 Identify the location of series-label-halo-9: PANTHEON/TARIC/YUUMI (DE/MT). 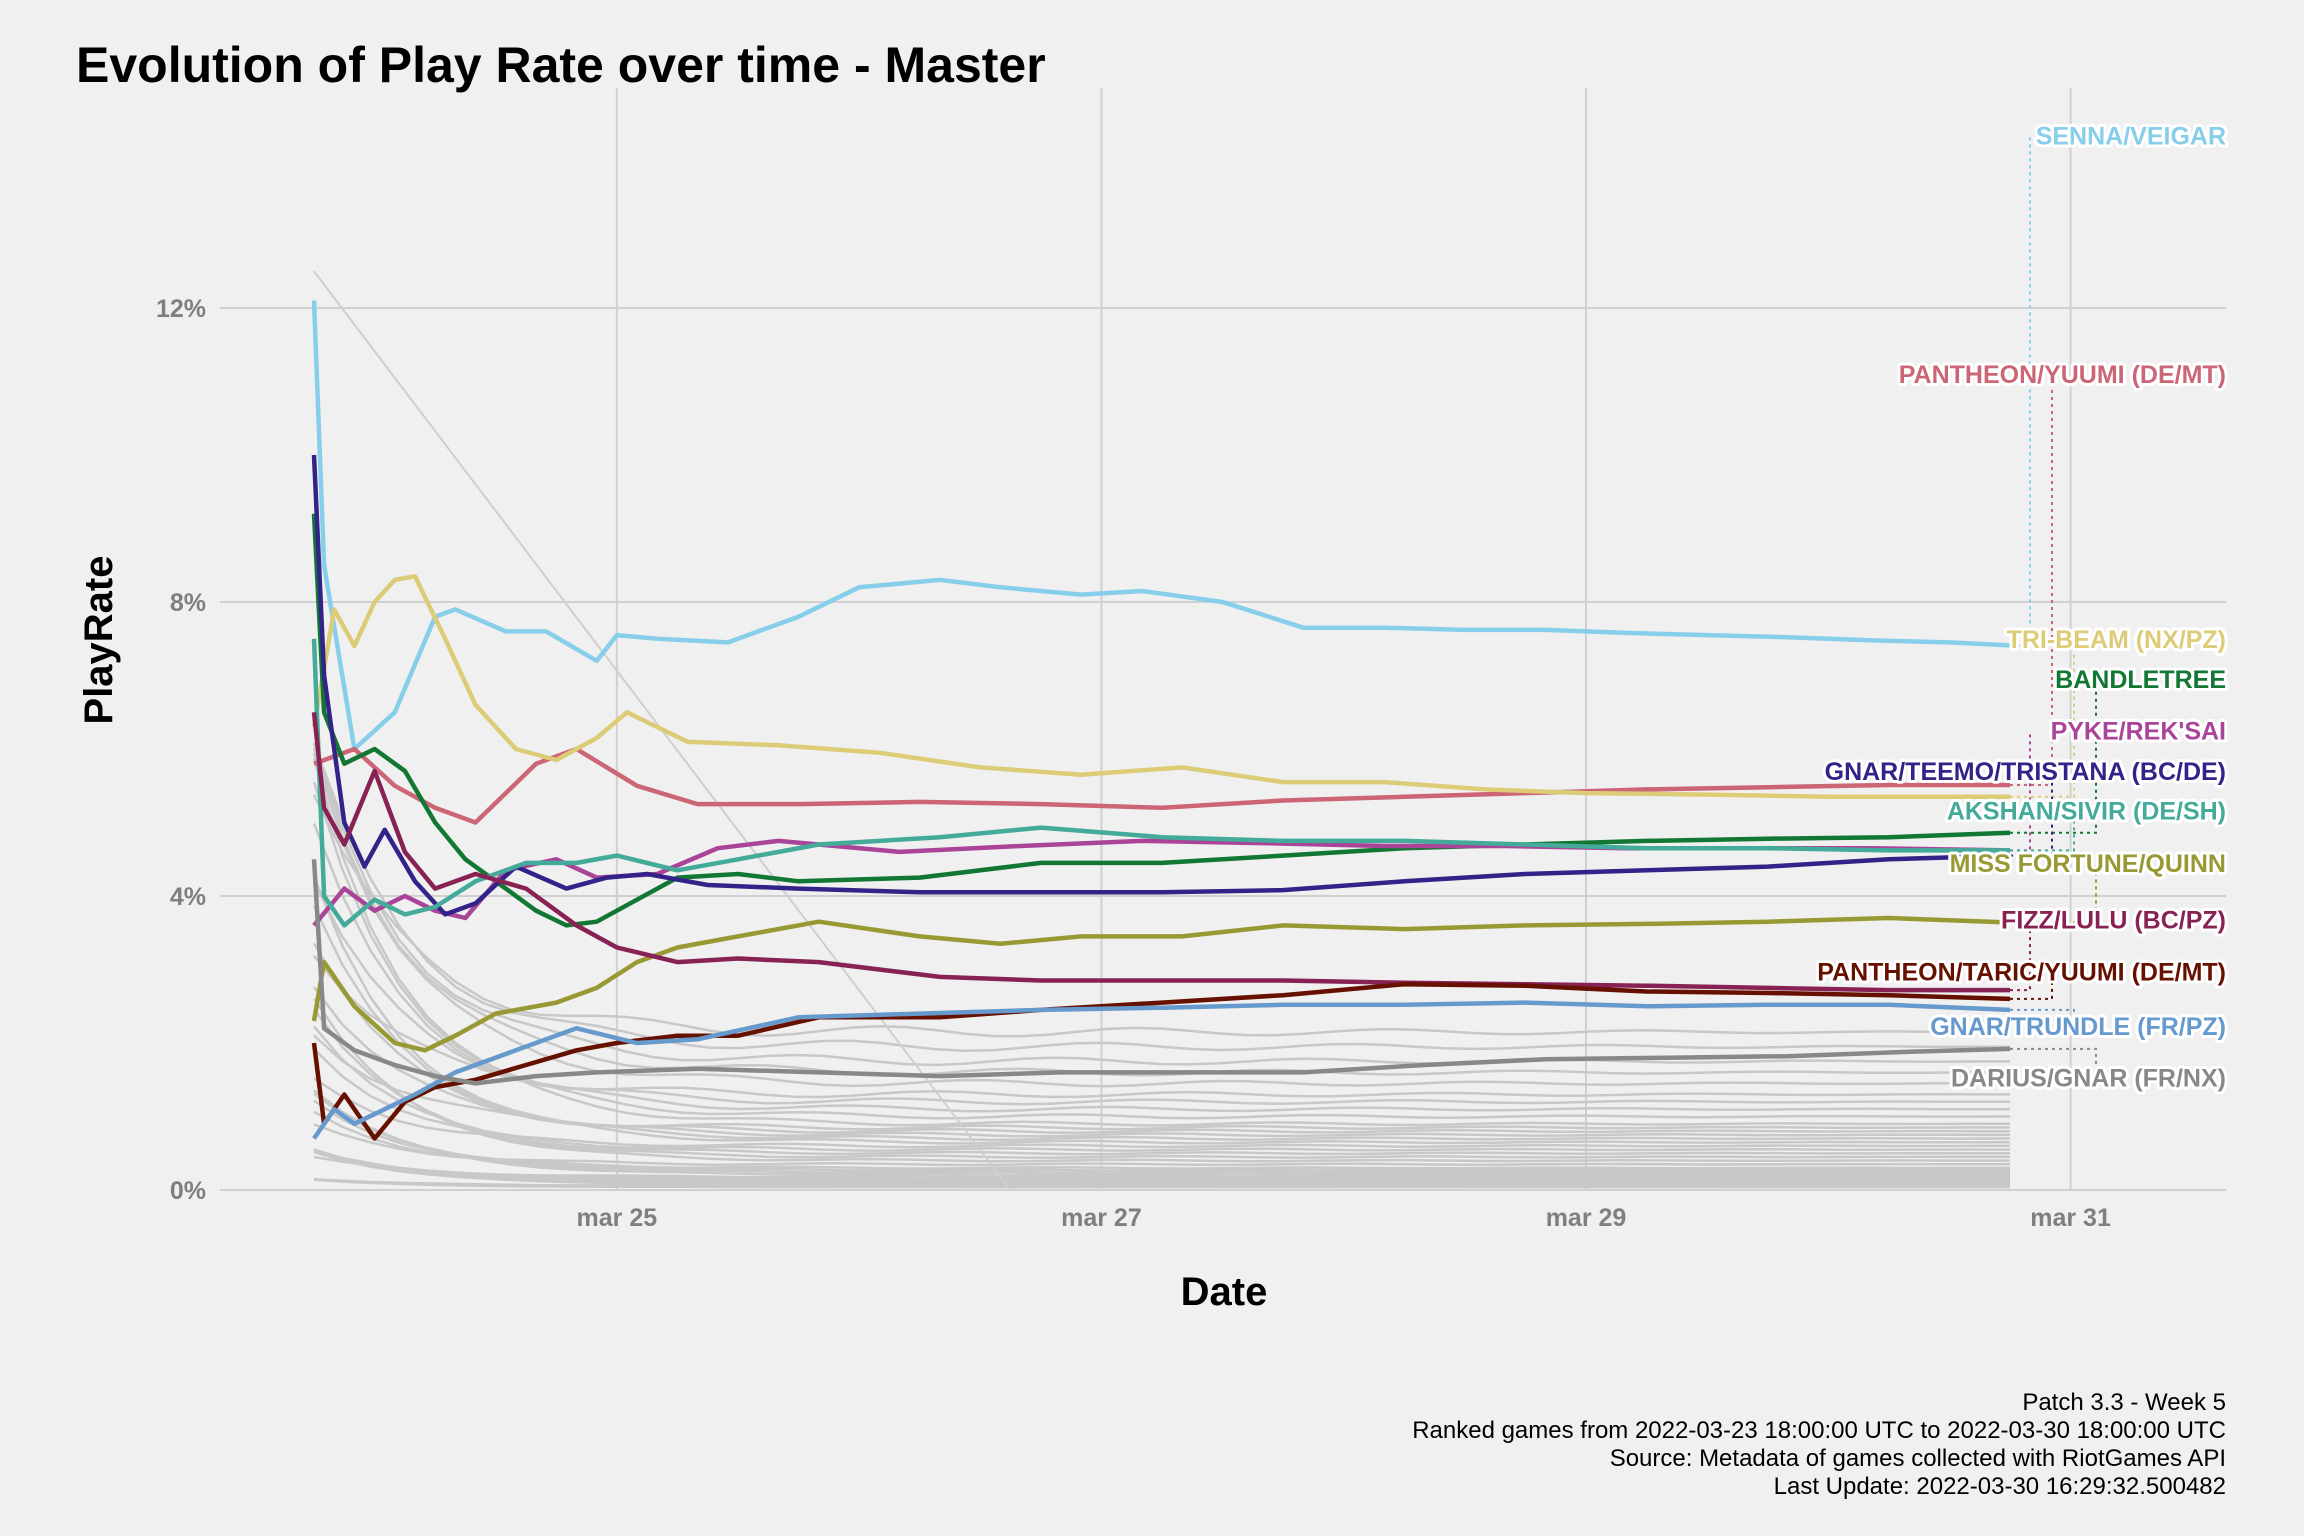
(2021, 973).